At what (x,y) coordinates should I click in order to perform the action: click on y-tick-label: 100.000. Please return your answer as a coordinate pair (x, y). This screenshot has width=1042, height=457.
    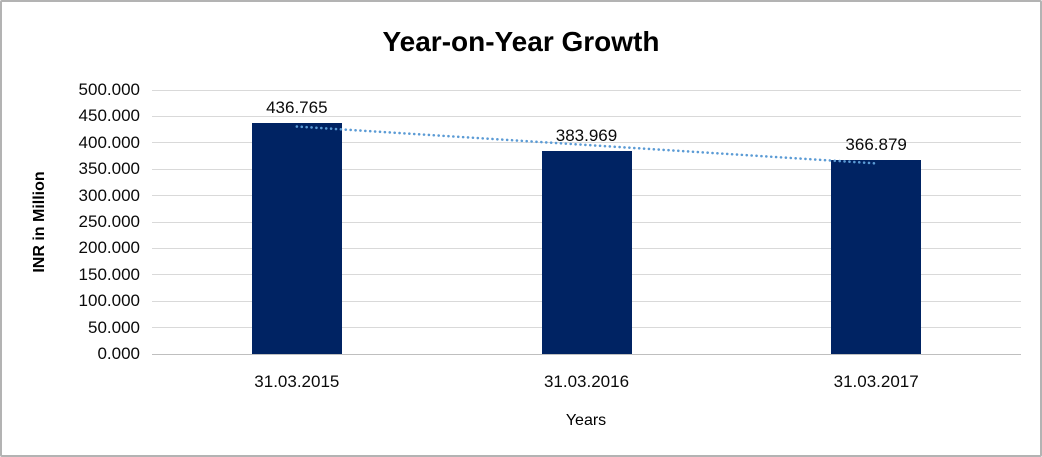
    Looking at the image, I should click on (109, 301).